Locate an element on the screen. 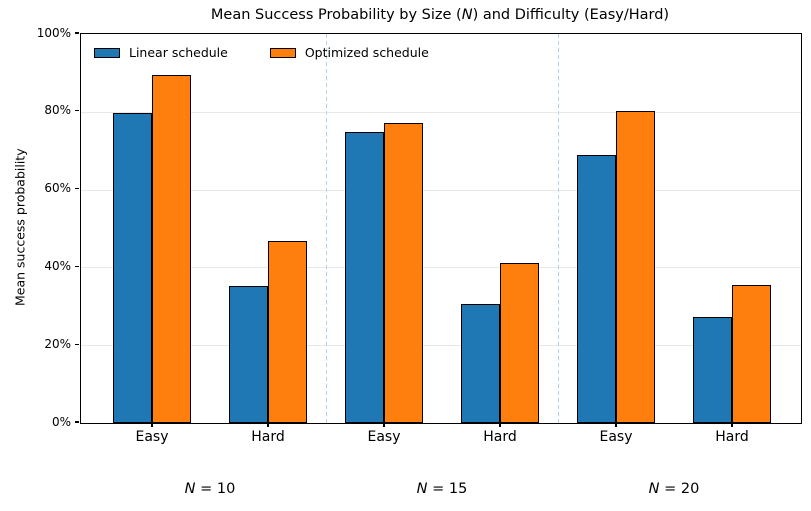 Image resolution: width=811 pixels, height=511 pixels. chart-title-italic-n: N is located at coordinates (467, 15).